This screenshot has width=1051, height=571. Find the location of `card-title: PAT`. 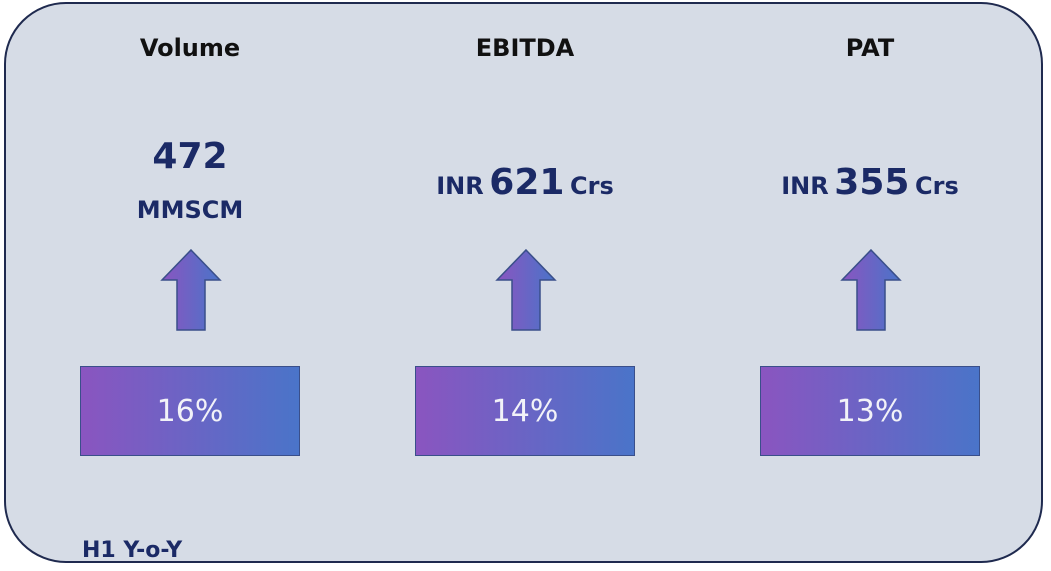

card-title: PAT is located at coordinates (870, 48).